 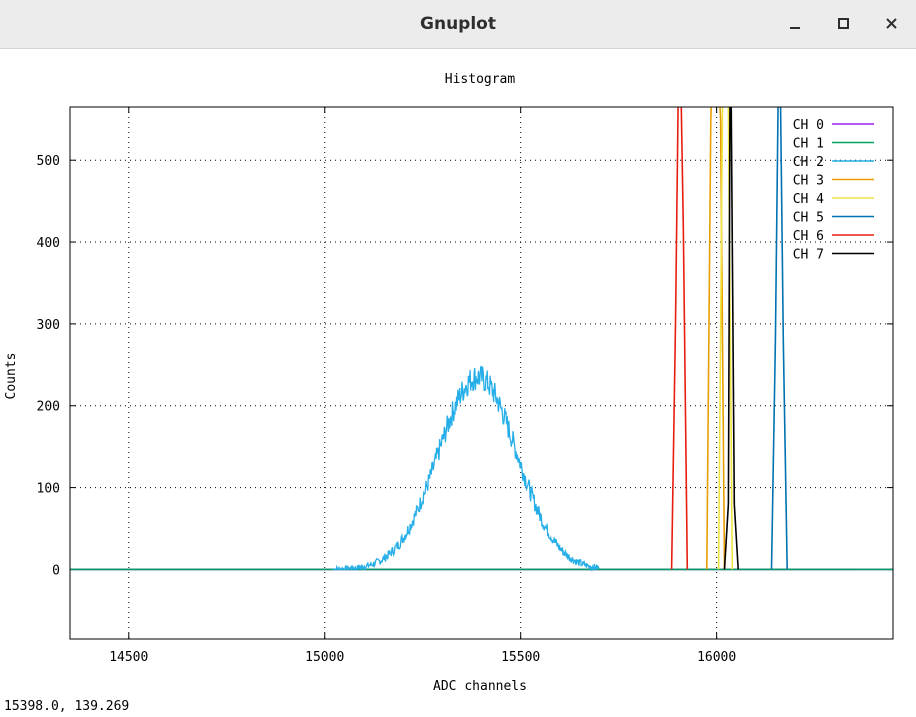 What do you see at coordinates (808, 236) in the screenshot?
I see `legend-label: CH 6` at bounding box center [808, 236].